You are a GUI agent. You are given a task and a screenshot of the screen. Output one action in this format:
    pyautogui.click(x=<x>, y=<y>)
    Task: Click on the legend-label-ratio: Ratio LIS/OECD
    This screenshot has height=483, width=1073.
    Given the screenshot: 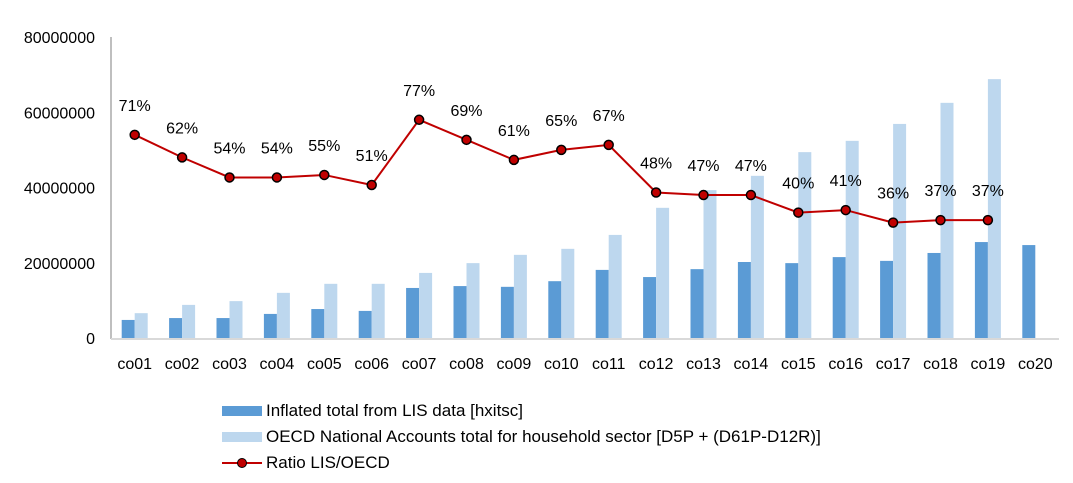 What is the action you would take?
    pyautogui.click(x=328, y=462)
    